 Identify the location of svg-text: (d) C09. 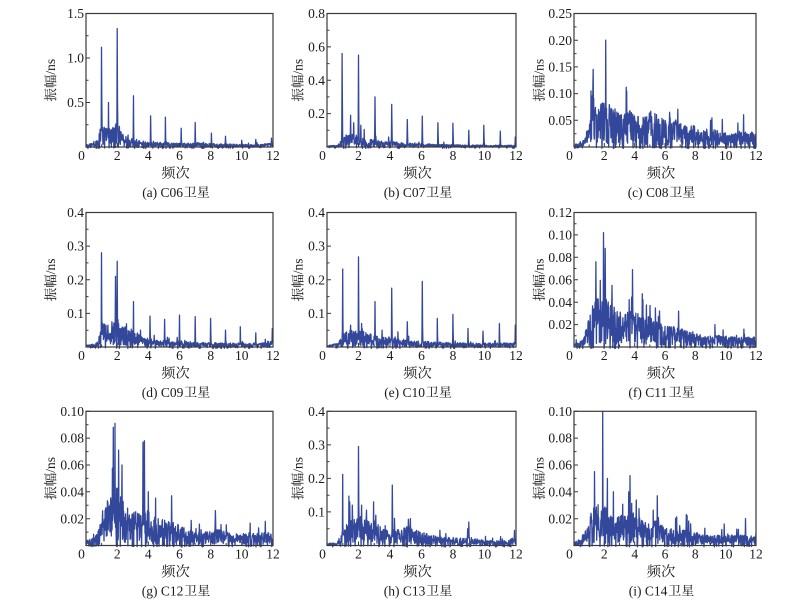
(163, 392).